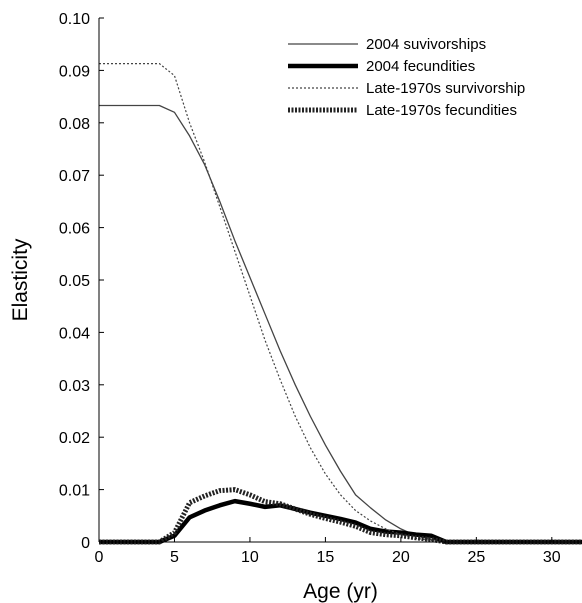  Describe the element at coordinates (85, 543) in the screenshot. I see `y-tick-label: 0` at that location.